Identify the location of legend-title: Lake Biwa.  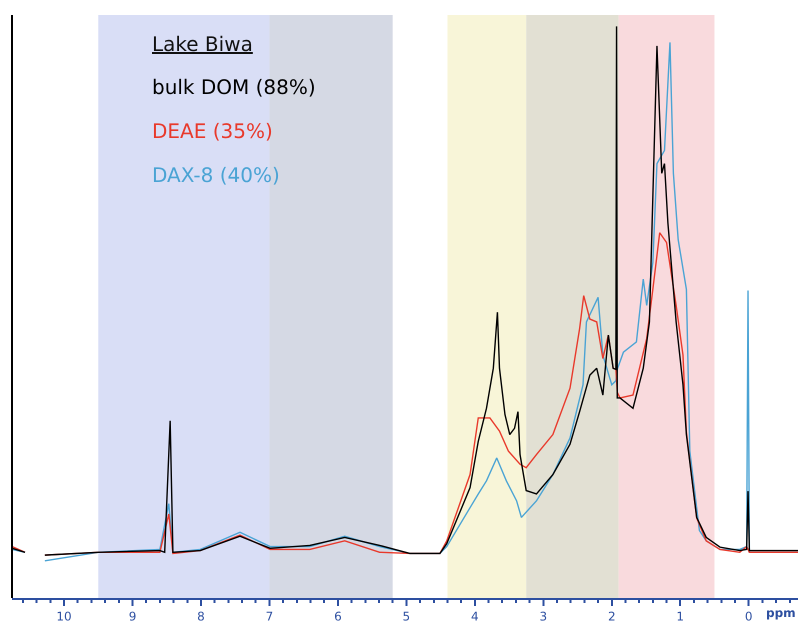
(202, 44).